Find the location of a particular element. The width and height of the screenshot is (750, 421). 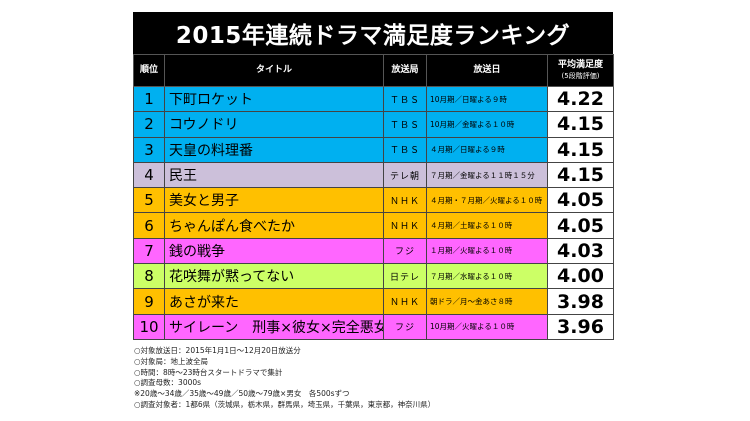

title-cell: 花咲舞が黙ってない is located at coordinates (274, 276).